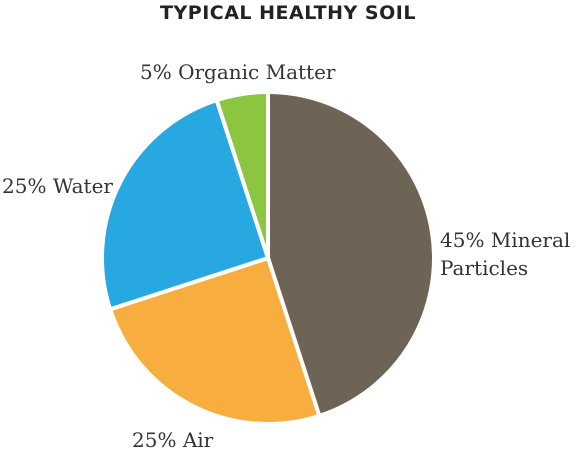  What do you see at coordinates (288, 13) in the screenshot?
I see `chart-title: TYPICAL HEALTHY SOIL` at bounding box center [288, 13].